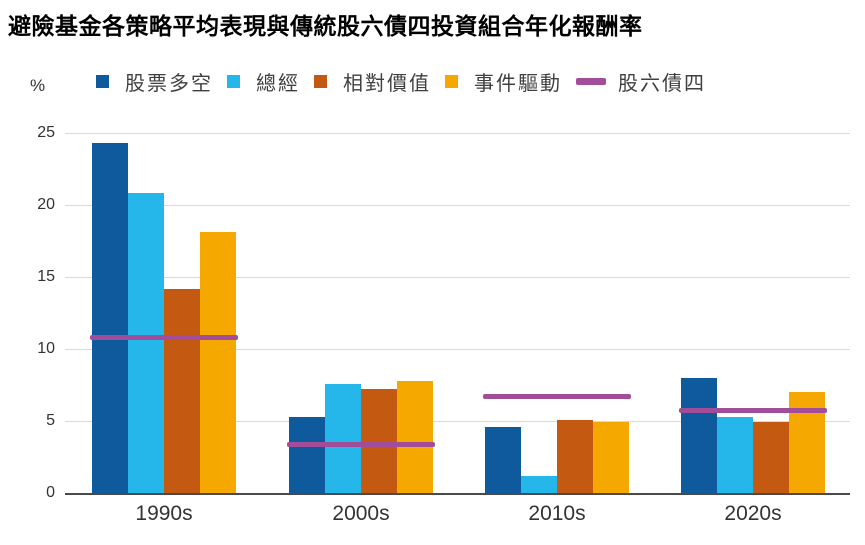 The height and width of the screenshot is (545, 865). What do you see at coordinates (611, 457) in the screenshot?
I see `bar-事件驅動-2010s` at bounding box center [611, 457].